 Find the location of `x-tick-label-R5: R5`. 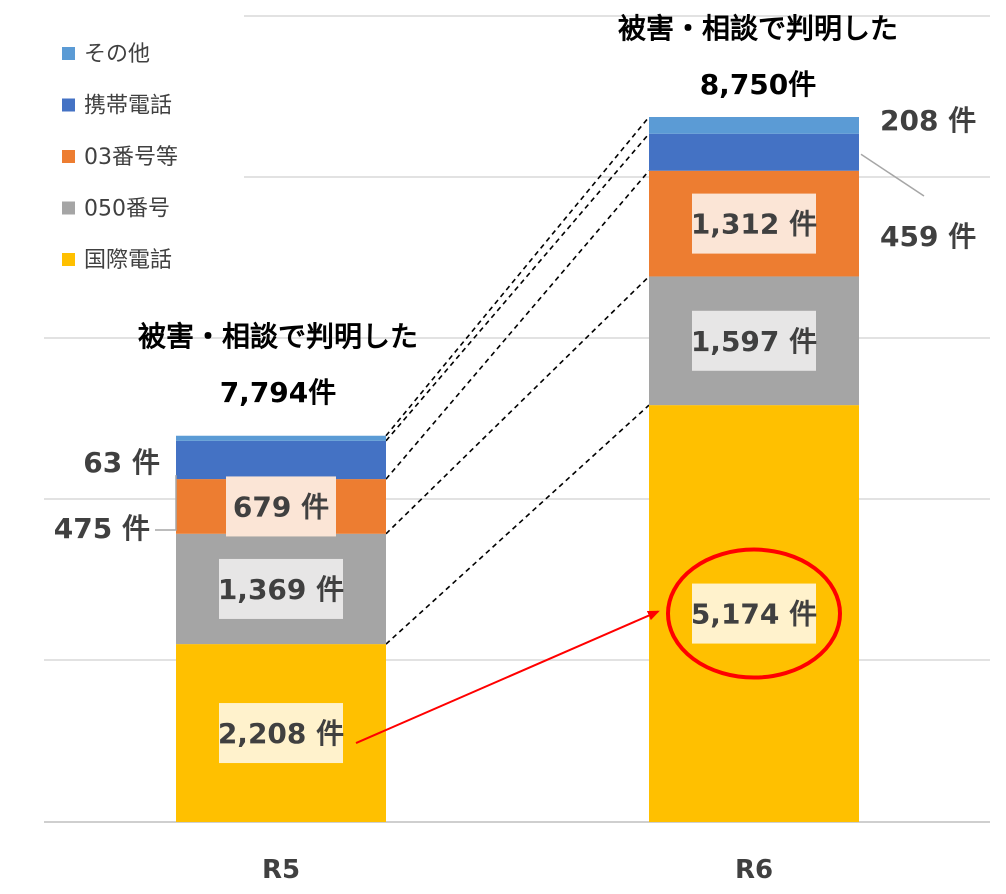

x-tick-label-R5: R5 is located at coordinates (281, 870).